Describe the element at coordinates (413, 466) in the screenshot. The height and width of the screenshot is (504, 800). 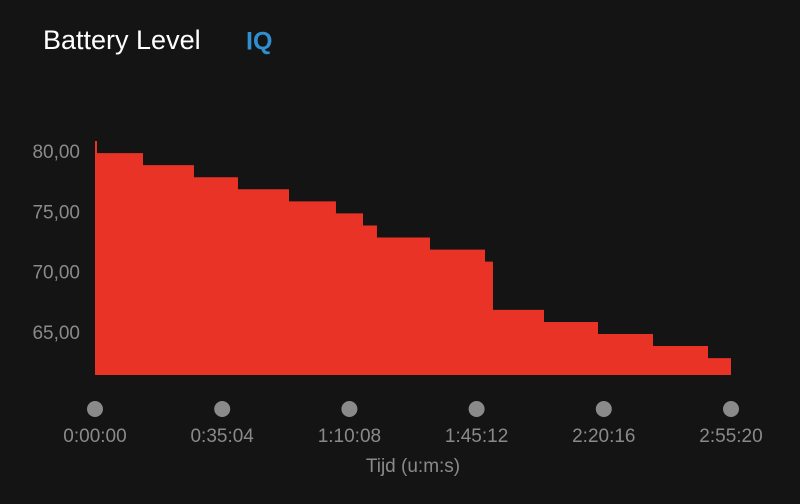
I see `x-axis-title: Tijd (u:m:s)` at that location.